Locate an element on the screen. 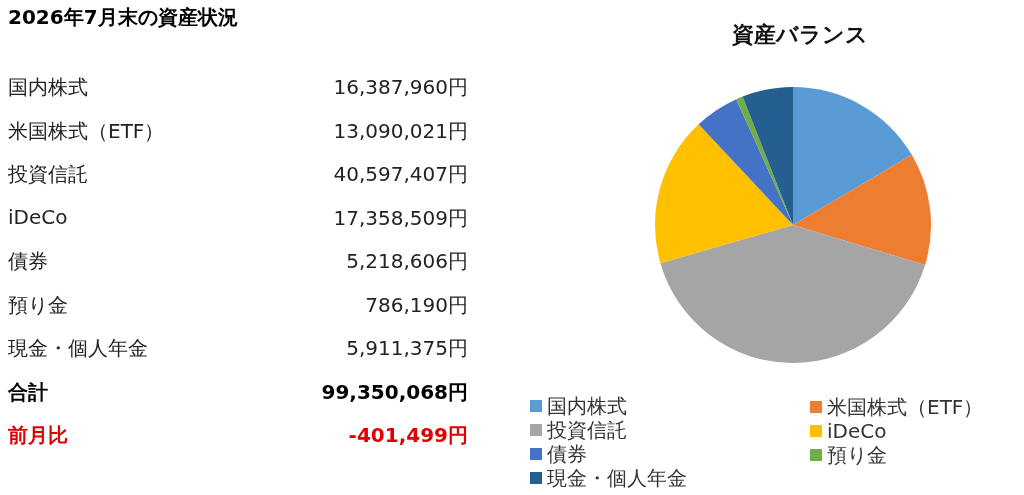  legend-label: 投資信託 is located at coordinates (586, 430).